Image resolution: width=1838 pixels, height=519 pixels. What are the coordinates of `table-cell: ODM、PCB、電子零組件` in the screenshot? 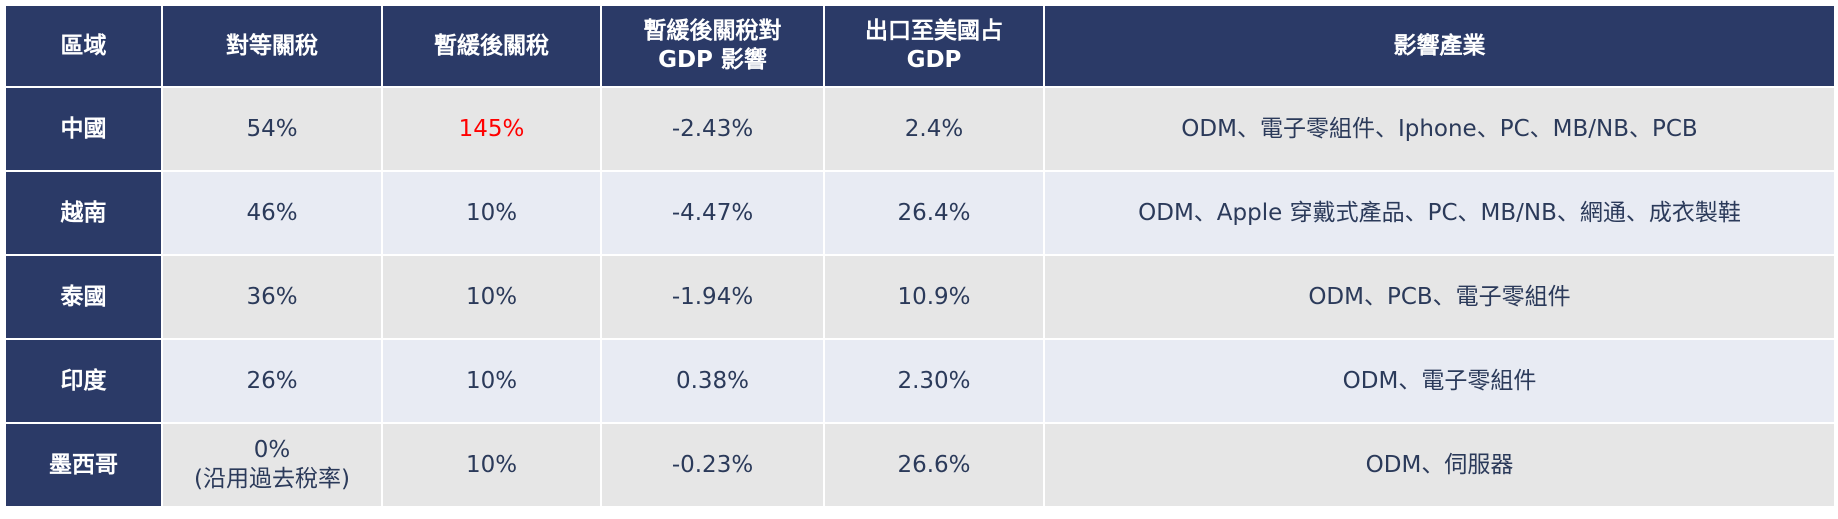 It's located at (1439, 297).